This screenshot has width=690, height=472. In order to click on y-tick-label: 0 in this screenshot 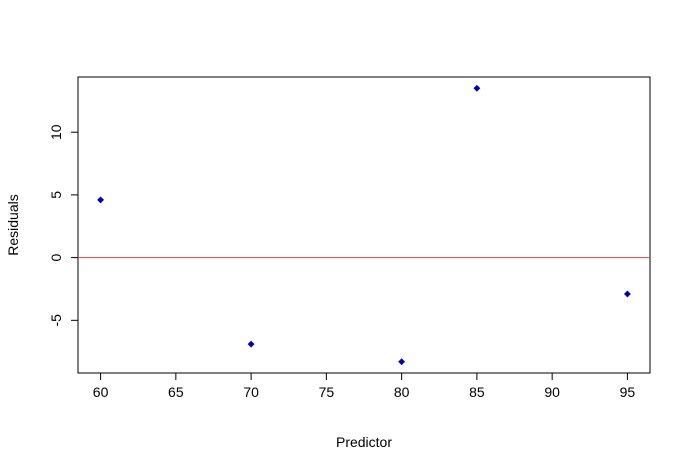, I will do `click(56, 258)`.